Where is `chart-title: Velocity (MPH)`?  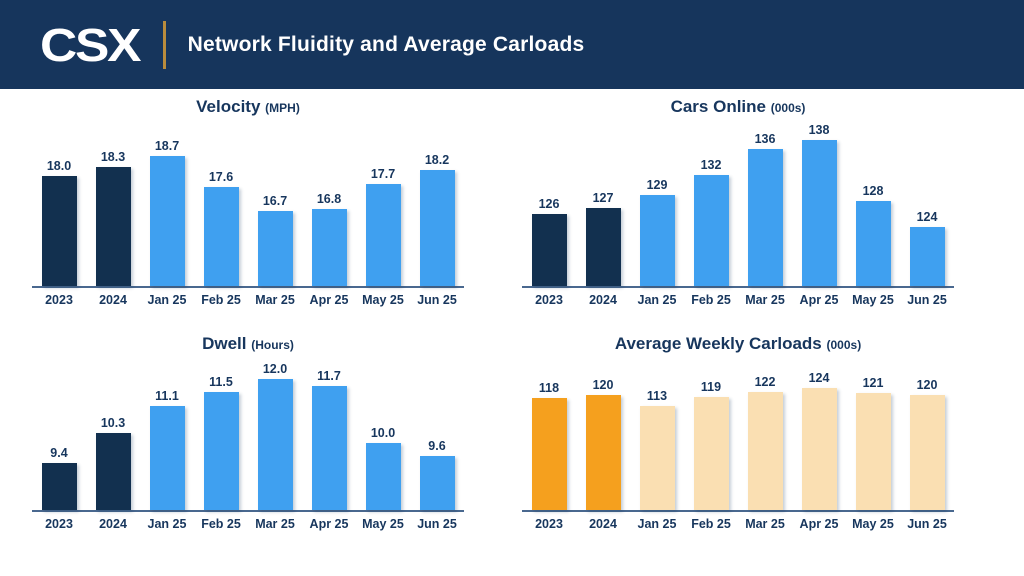 chart-title: Velocity (MPH) is located at coordinates (248, 107).